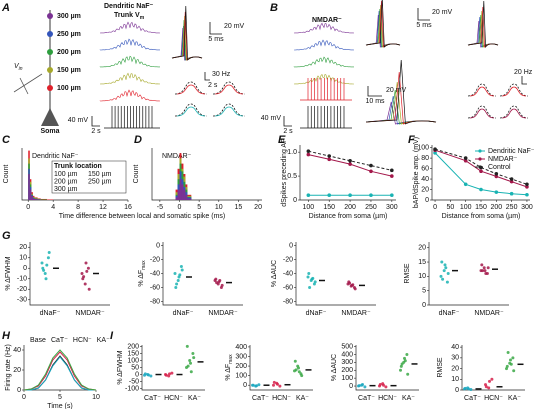 This screenshot has width=534, height=409. Describe the element at coordinates (455, 347) in the screenshot. I see `y-tick-label: 40` at that location.